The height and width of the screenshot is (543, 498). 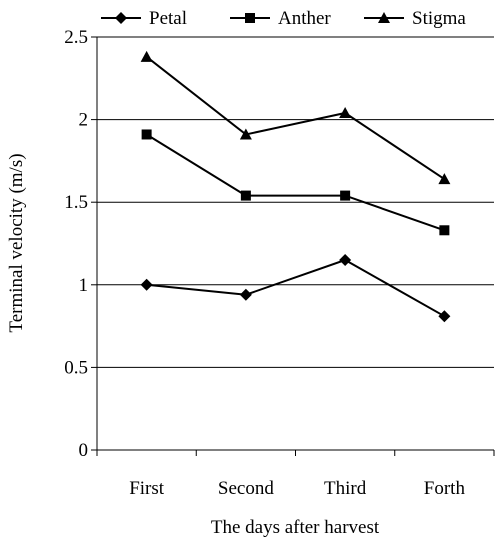 What do you see at coordinates (250, 18) in the screenshot?
I see `legend-marker-anther` at bounding box center [250, 18].